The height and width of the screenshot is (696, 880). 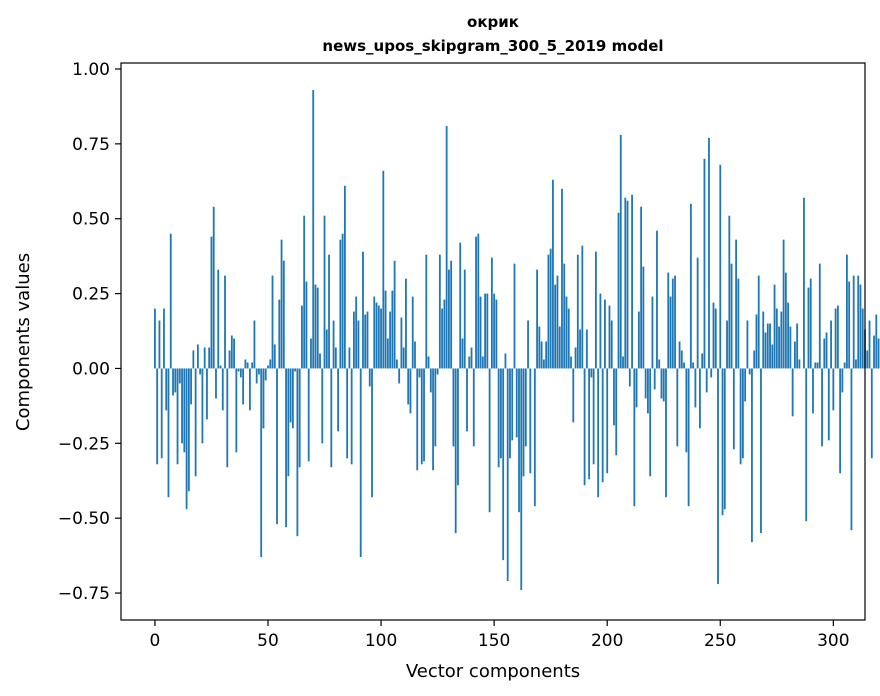 What do you see at coordinates (720, 641) in the screenshot?
I see `x-tick-label-5: 250` at bounding box center [720, 641].